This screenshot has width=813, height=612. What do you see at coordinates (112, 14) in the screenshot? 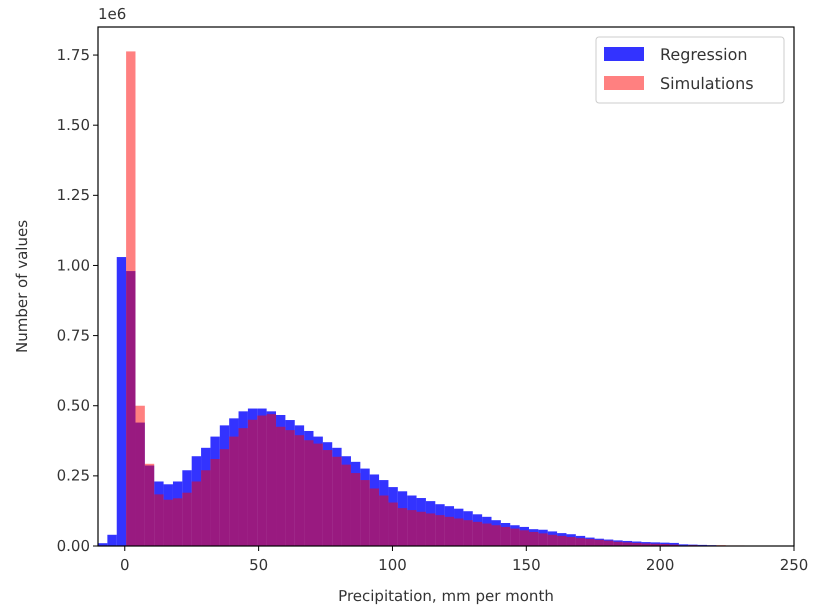
I see `text: 1e6` at bounding box center [112, 14].